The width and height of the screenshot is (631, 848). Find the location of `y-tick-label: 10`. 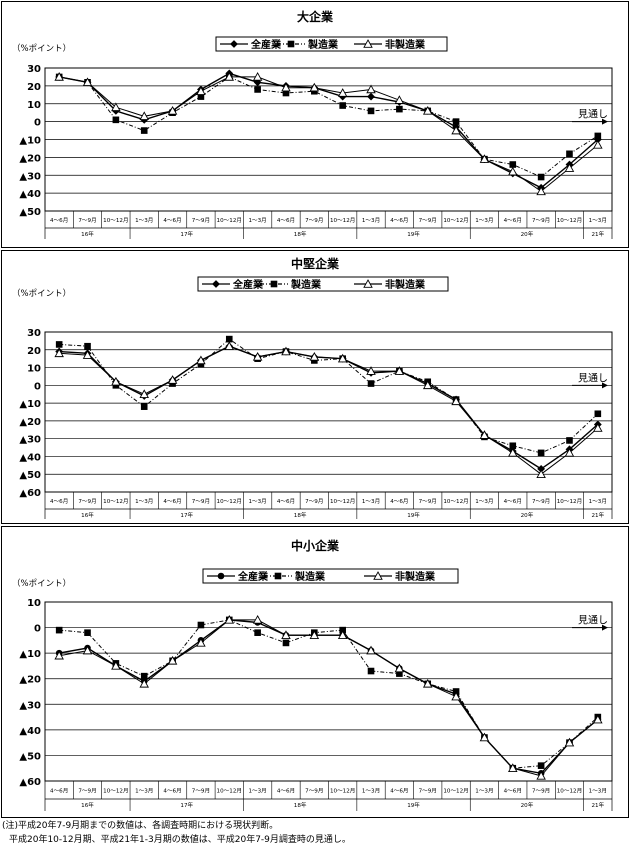

y-tick-label: 10 is located at coordinates (34, 369).